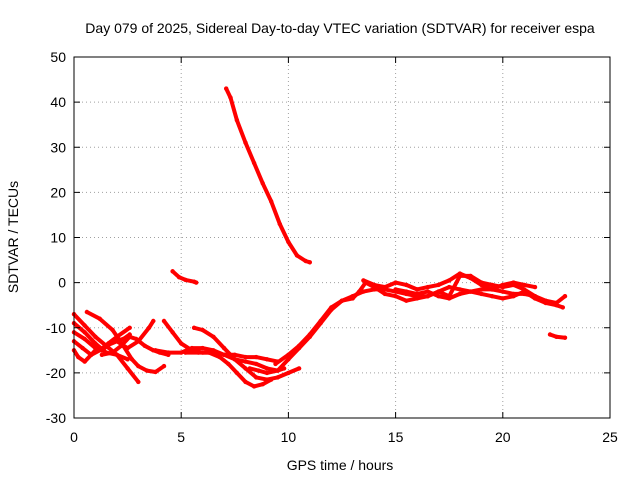 Image resolution: width=640 pixels, height=480 pixels. I want to click on y-tick-label: -20, so click(56, 373).